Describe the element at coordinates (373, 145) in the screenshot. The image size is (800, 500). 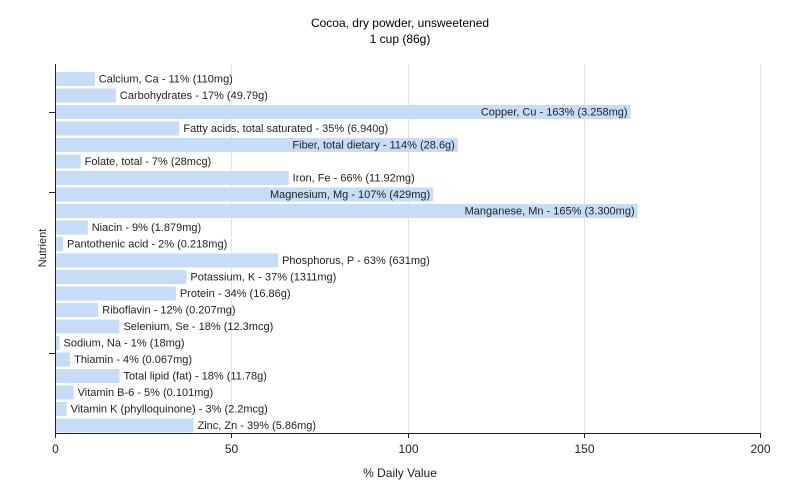
I see `bar-label: Fiber, total dietary - 114% (28.6g)` at that location.